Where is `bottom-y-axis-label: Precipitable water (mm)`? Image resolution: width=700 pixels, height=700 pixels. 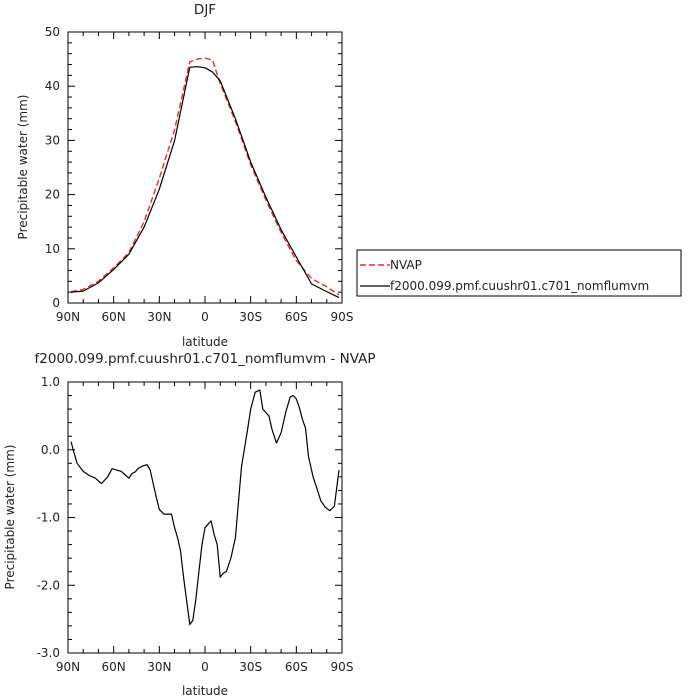
bottom-y-axis-label: Precipitable water (mm) is located at coordinates (10, 517).